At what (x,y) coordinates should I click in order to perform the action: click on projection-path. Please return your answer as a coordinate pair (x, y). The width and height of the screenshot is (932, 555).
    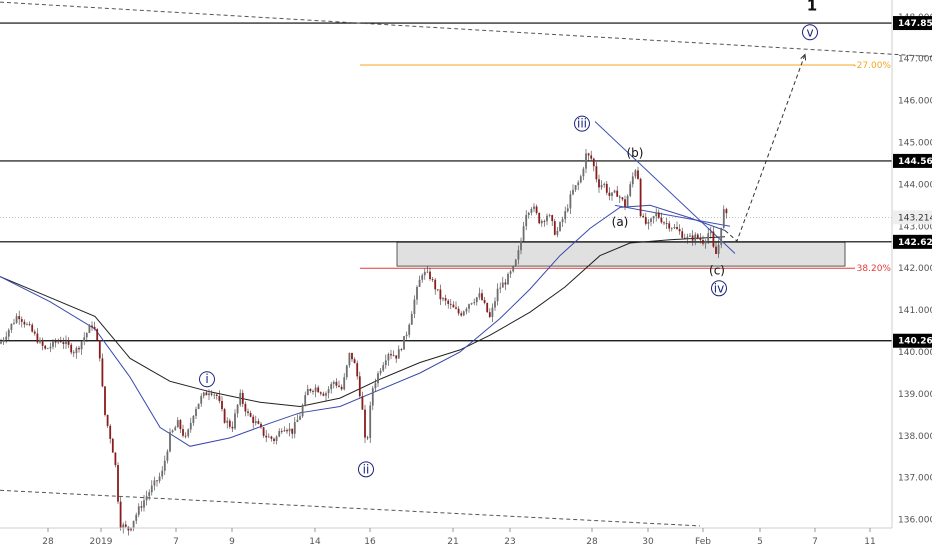
    Looking at the image, I should click on (765, 148).